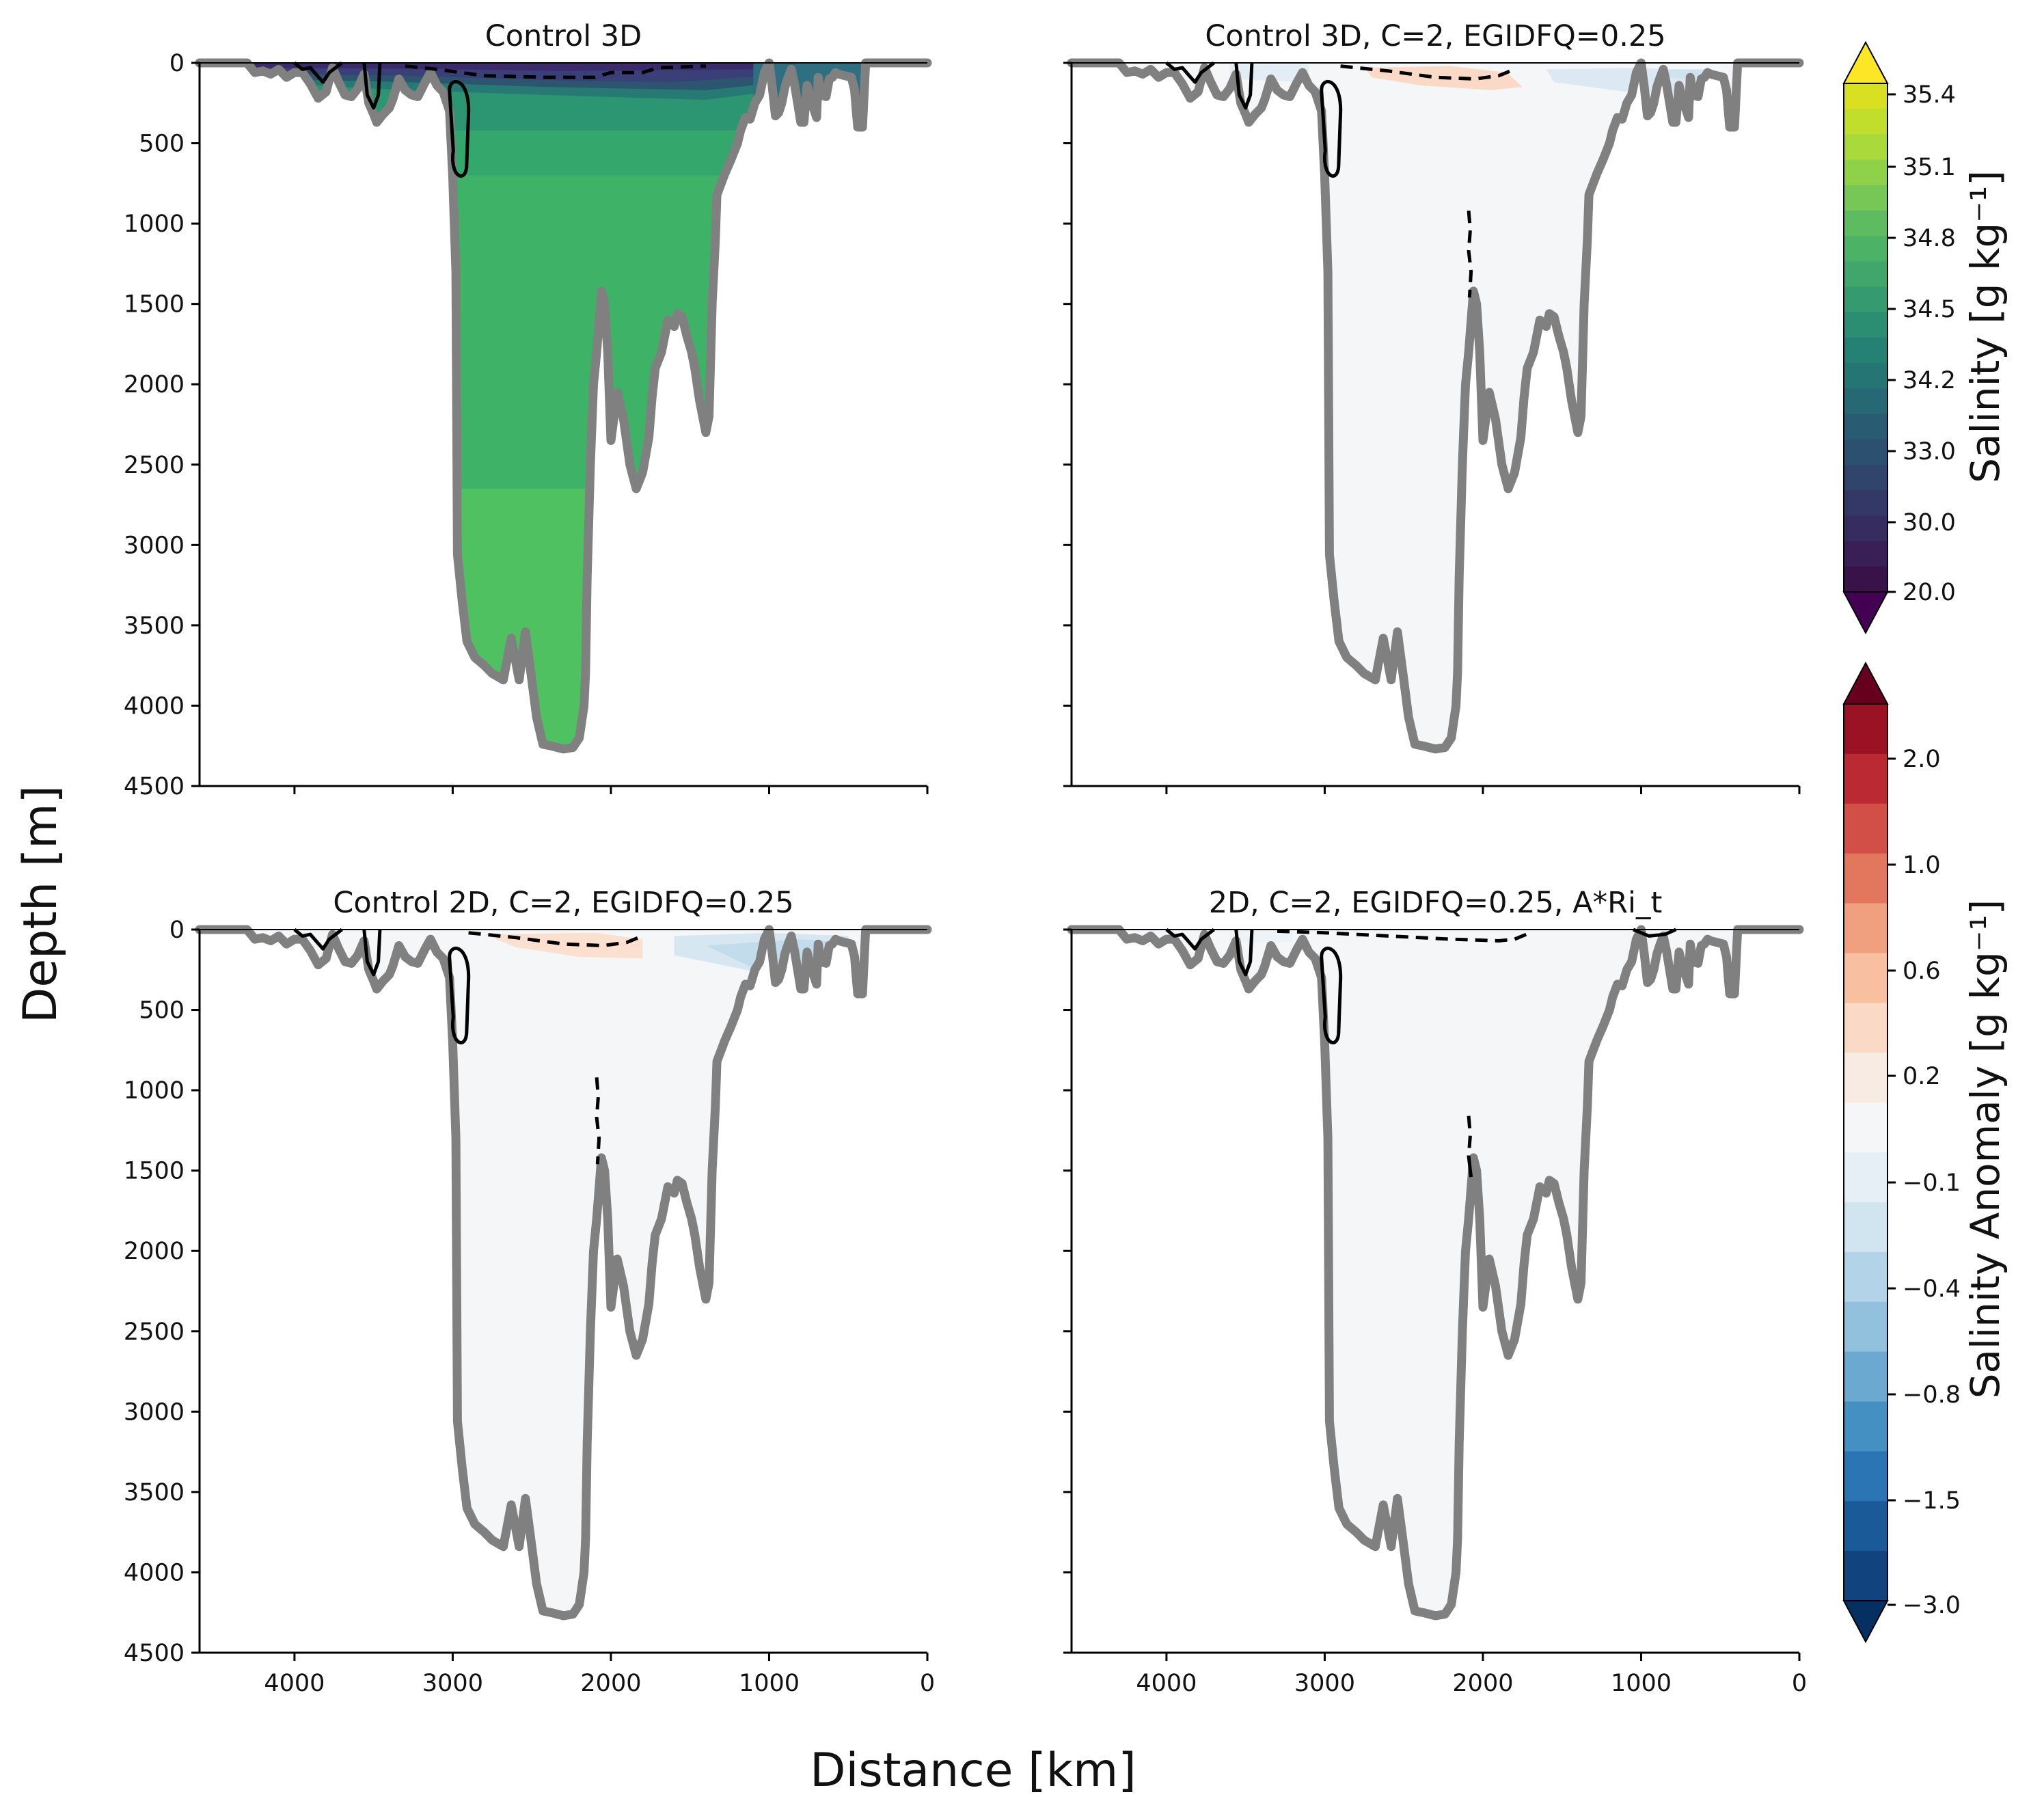  I want to click on colorbar-tick-label: 34.5, so click(1929, 309).